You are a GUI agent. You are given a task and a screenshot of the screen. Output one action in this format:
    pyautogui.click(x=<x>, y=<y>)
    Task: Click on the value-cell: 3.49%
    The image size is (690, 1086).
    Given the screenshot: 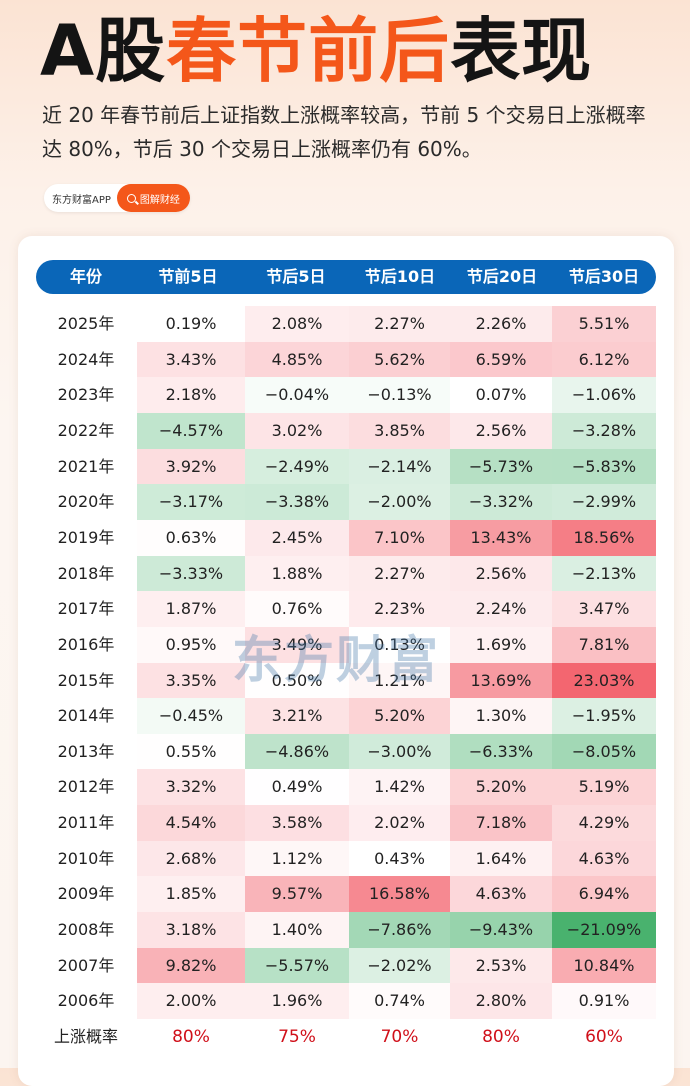 What is the action you would take?
    pyautogui.click(x=297, y=644)
    